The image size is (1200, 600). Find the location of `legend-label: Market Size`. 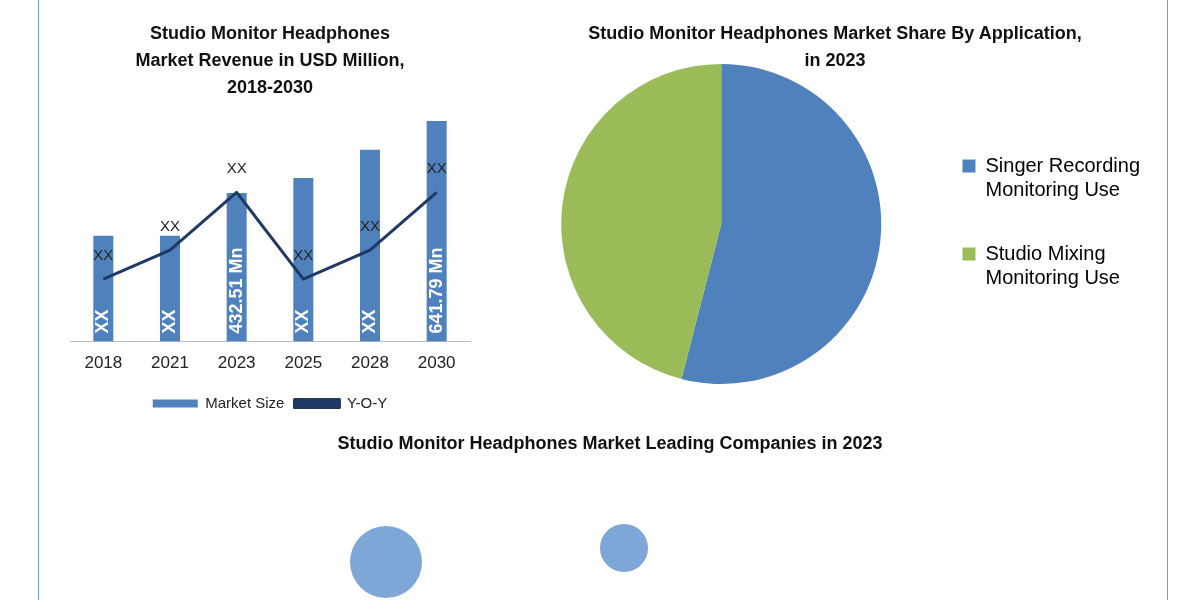

legend-label: Market Size is located at coordinates (245, 402).